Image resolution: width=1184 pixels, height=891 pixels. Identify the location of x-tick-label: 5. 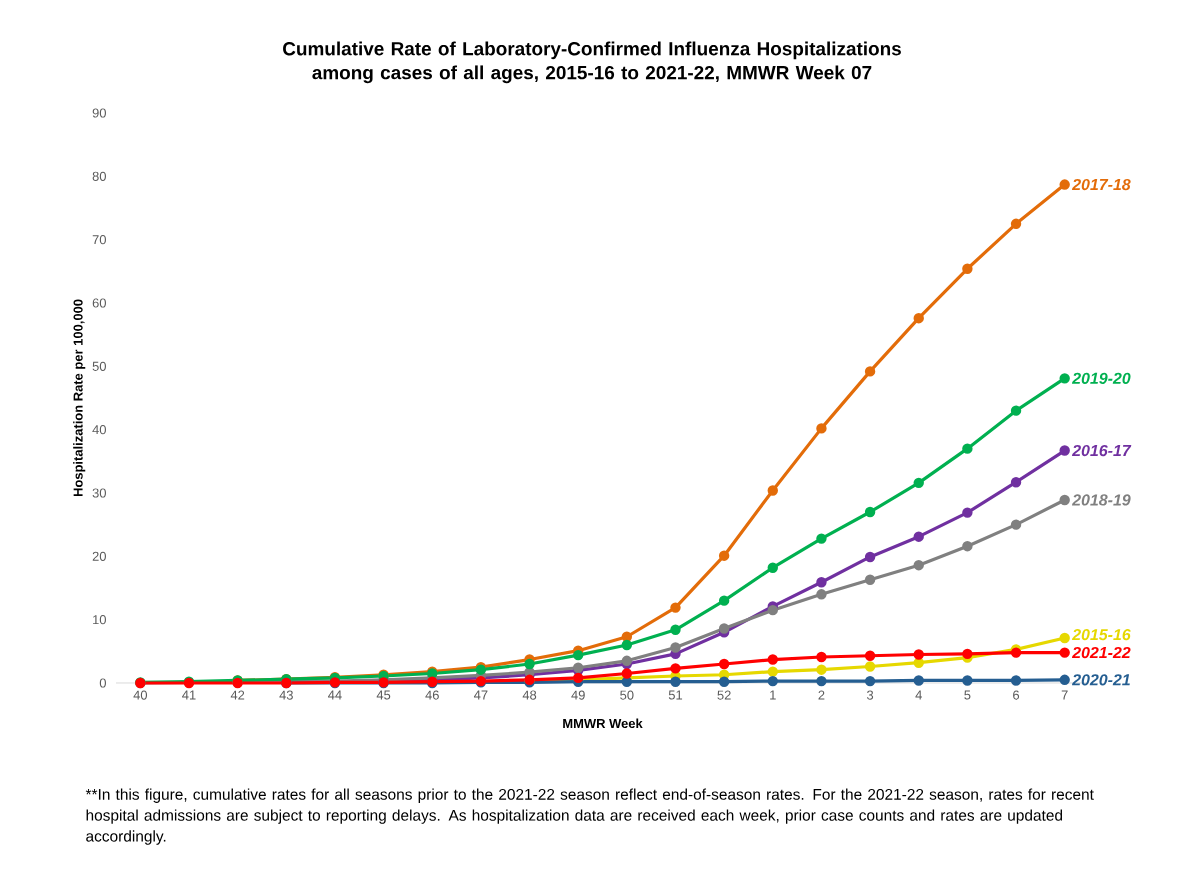
(967, 695).